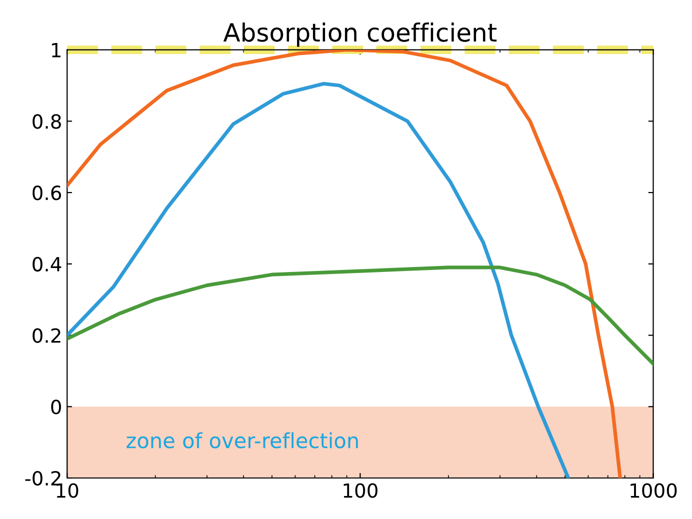  I want to click on band-label: zone of over-reflection, so click(242, 440).